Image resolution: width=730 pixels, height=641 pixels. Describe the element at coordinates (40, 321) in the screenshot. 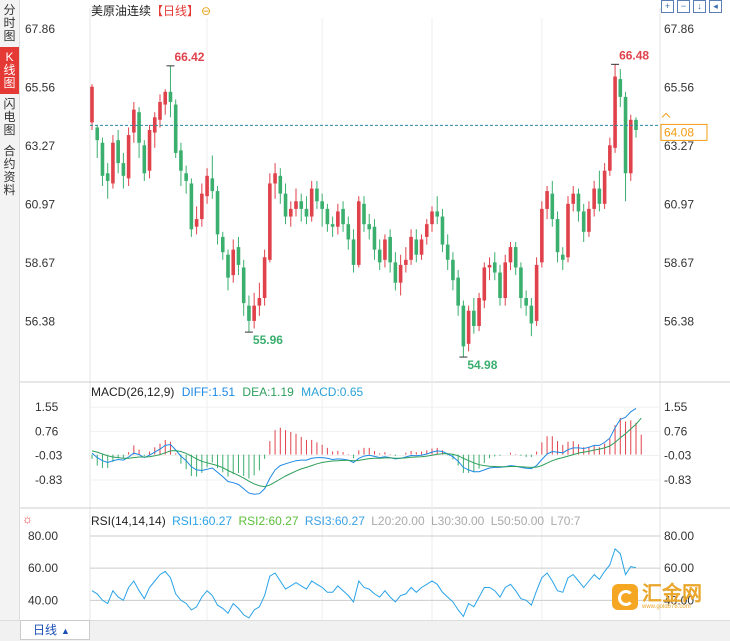

I see `y-tick-left-5: 56.38` at that location.